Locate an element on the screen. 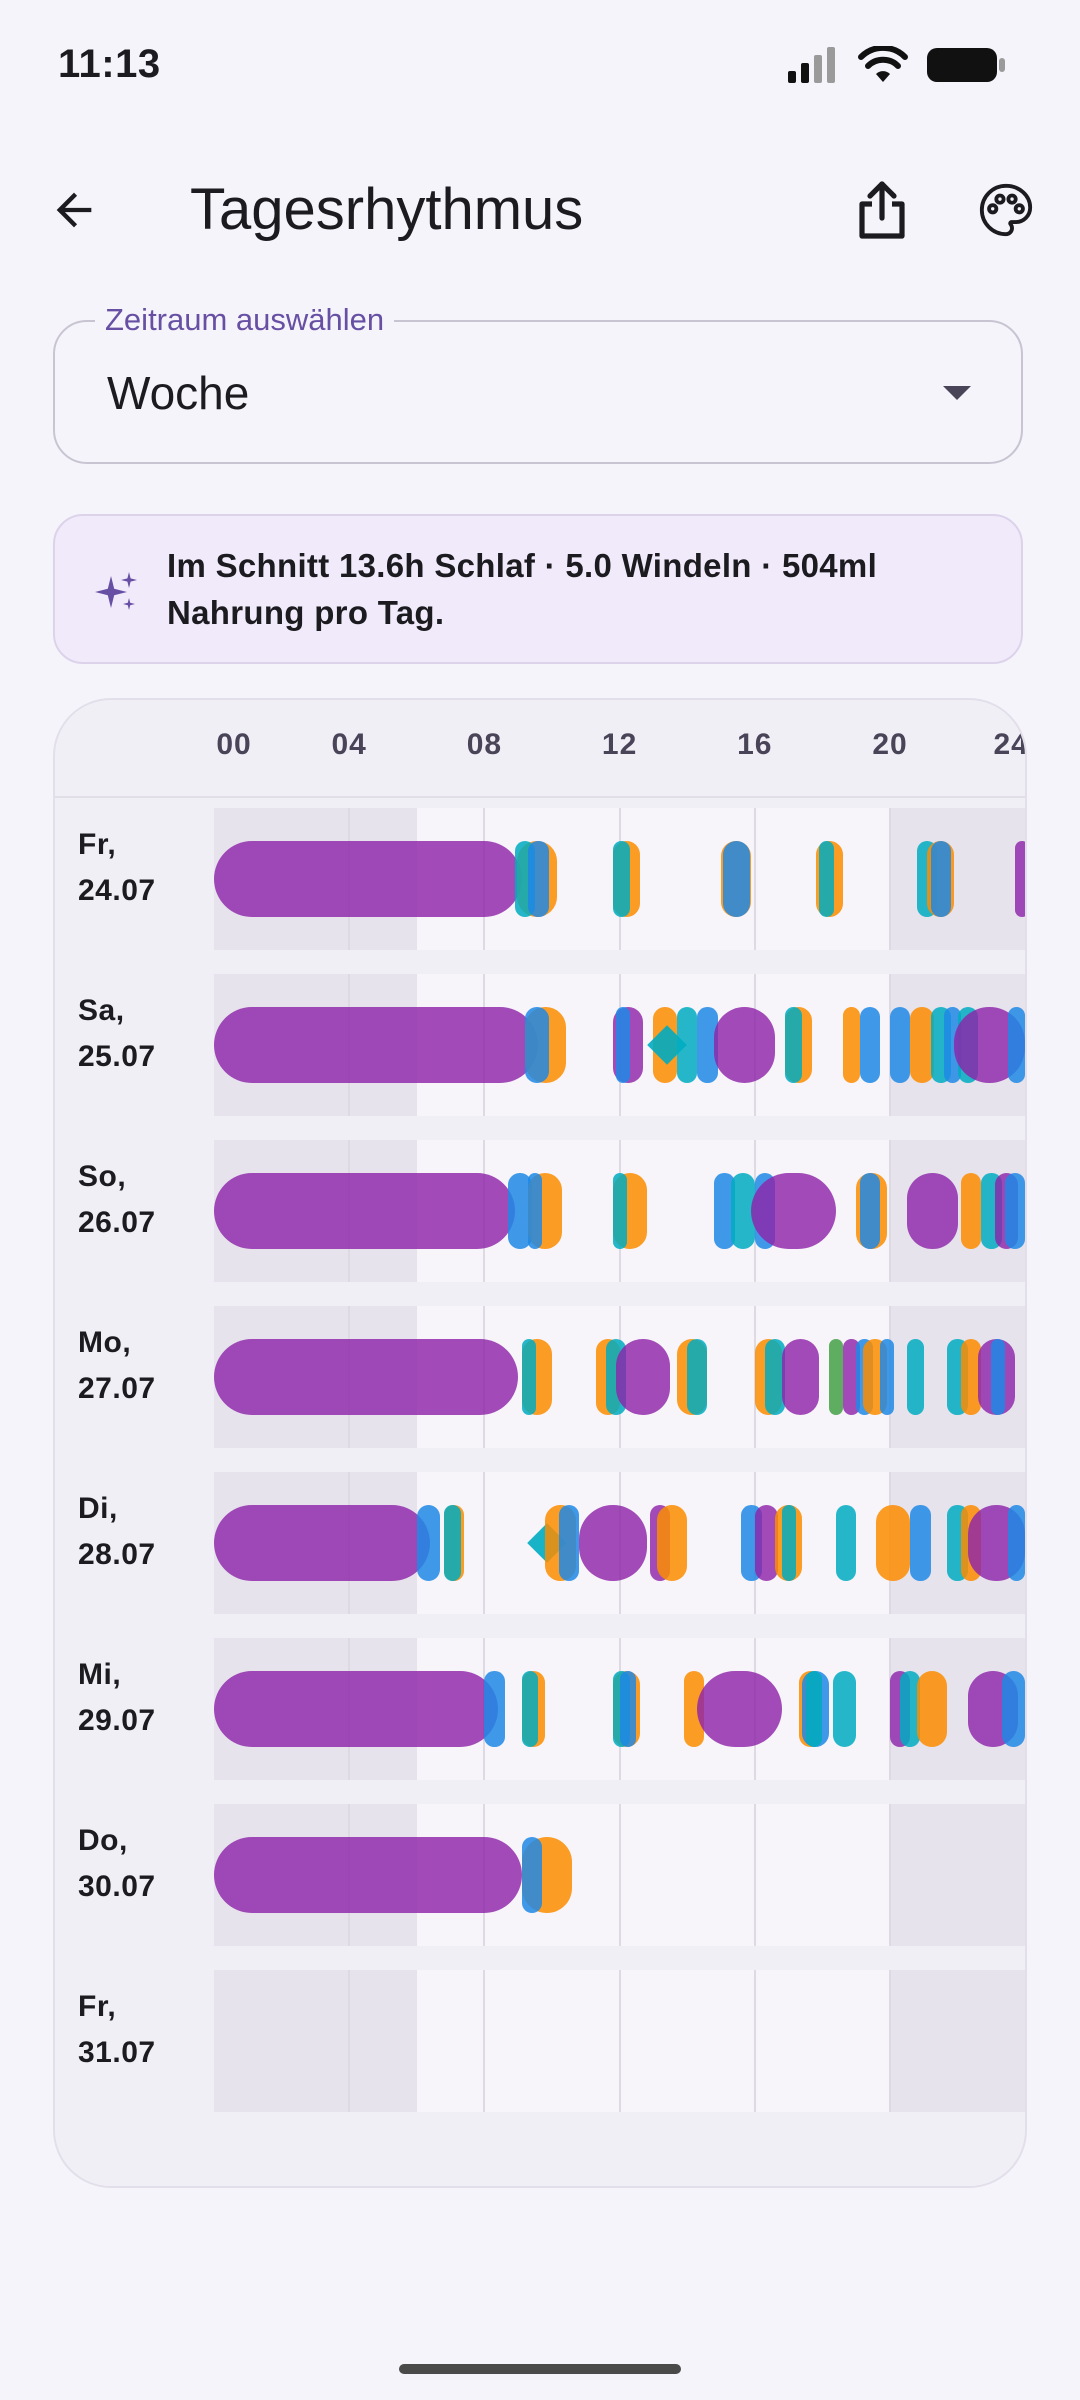 This screenshot has height=2400, width=1080. day-row: Fr, 24.07 is located at coordinates (540, 879).